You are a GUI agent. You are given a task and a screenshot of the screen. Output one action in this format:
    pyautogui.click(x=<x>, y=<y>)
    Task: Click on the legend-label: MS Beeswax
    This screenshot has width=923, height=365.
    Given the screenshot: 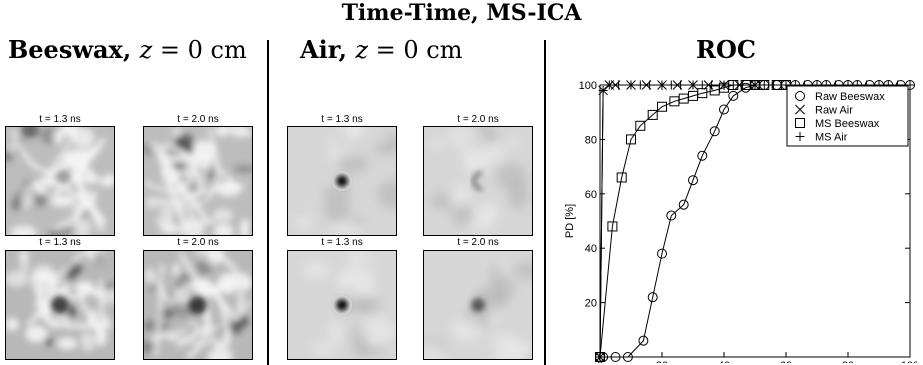 What is the action you would take?
    pyautogui.click(x=847, y=124)
    